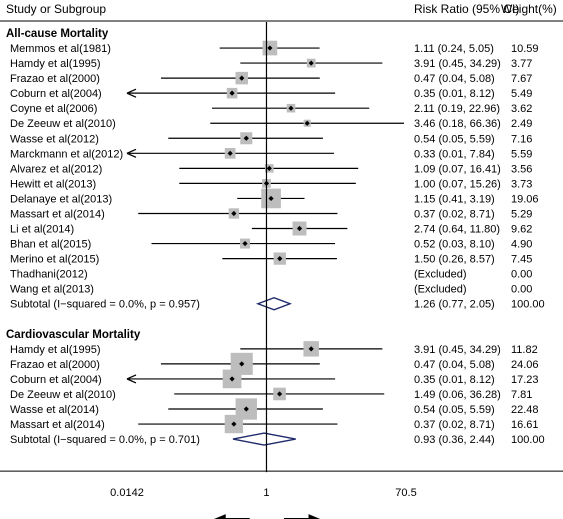 This screenshot has width=563, height=519. What do you see at coordinates (405, 493) in the screenshot?
I see `x-tick-label: 70.5` at bounding box center [405, 493].